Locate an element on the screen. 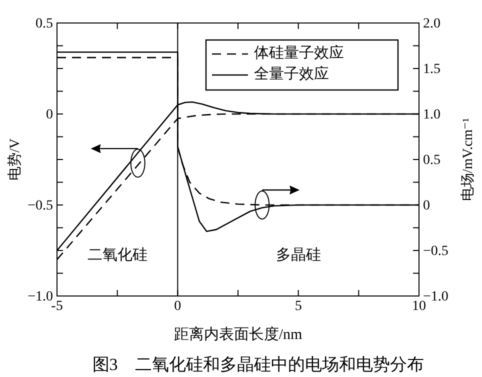 The image size is (482, 377). y2-tick-label: 0 is located at coordinates (426, 206).